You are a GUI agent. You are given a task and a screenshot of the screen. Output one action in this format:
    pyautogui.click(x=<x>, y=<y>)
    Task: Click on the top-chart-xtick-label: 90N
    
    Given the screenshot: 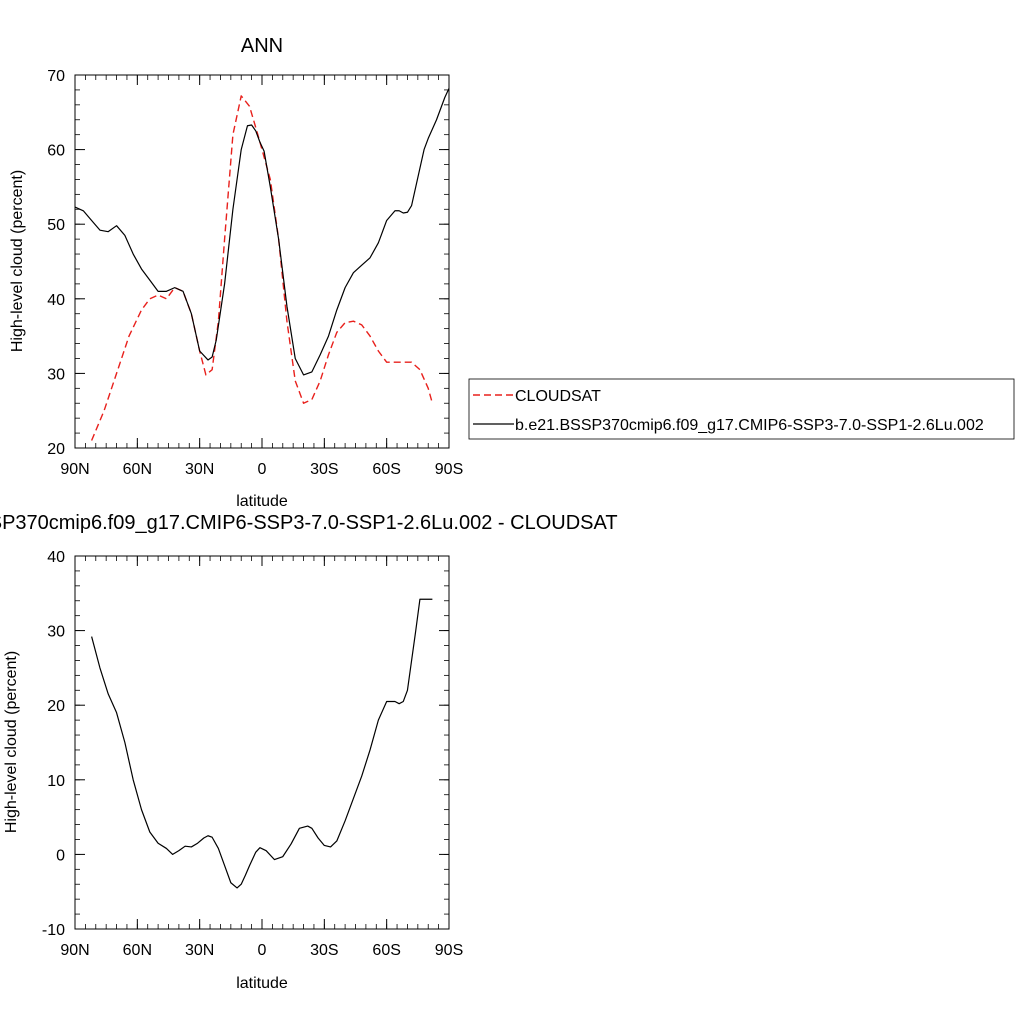 What is the action you would take?
    pyautogui.click(x=74, y=469)
    